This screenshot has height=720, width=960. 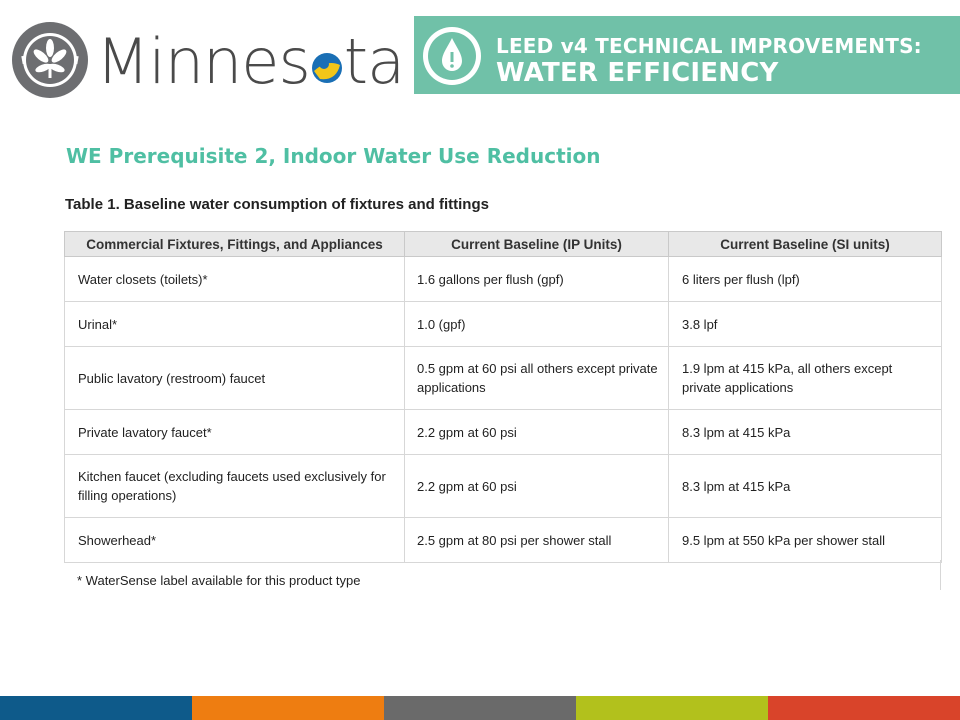 I want to click on table-row: Urinal* 1.0 (gpf) 3.8 lpf, so click(x=503, y=324).